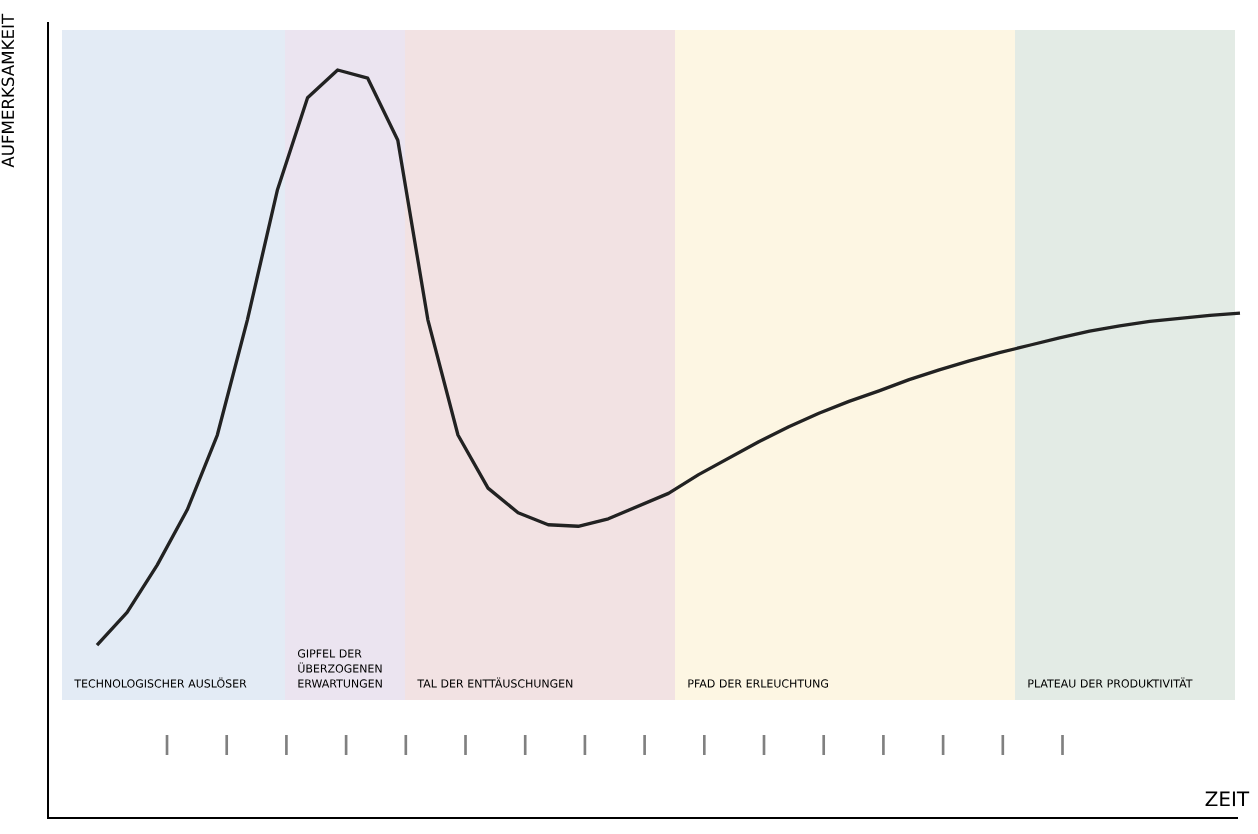 This screenshot has width=1258, height=834. What do you see at coordinates (160, 682) in the screenshot?
I see `annotation: TECHNOLOGISCHER AUSLÖSER` at bounding box center [160, 682].